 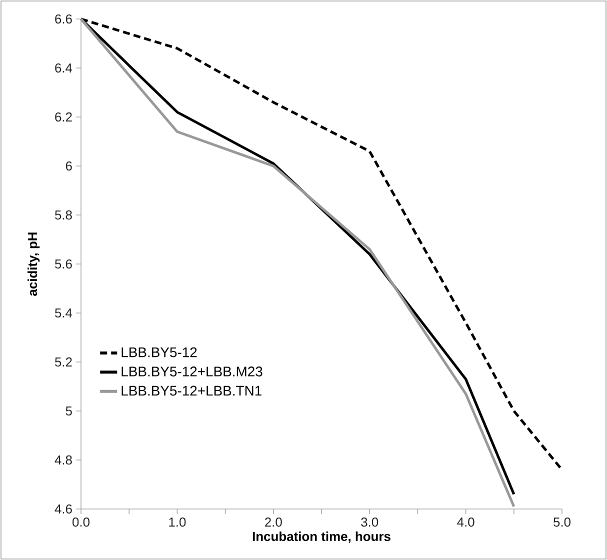 What do you see at coordinates (69, 166) in the screenshot?
I see `y-tick-label: 6` at bounding box center [69, 166].